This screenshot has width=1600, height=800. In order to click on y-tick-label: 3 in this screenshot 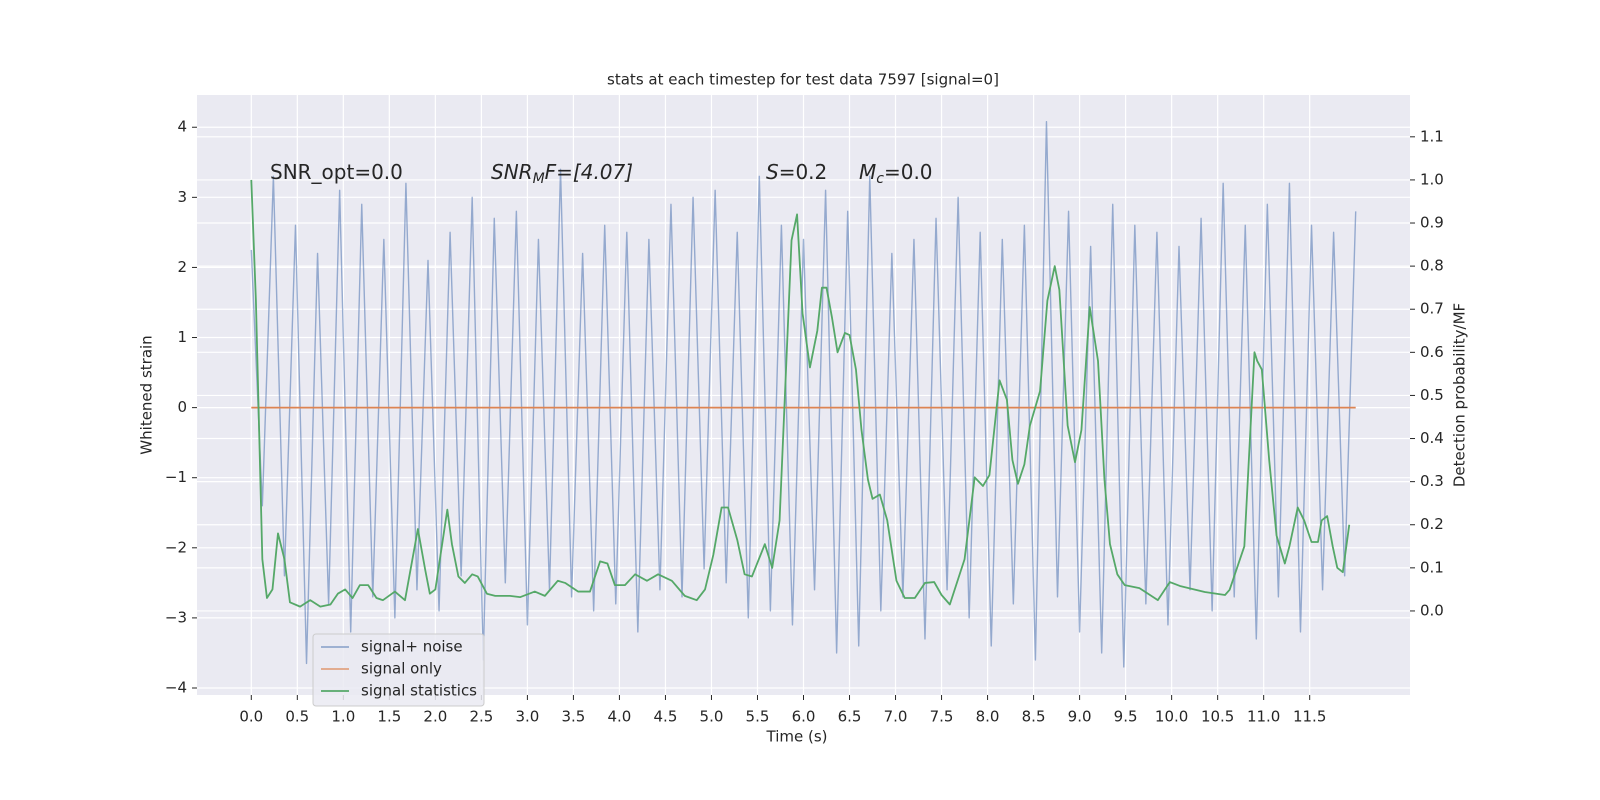, I will do `click(182, 197)`.